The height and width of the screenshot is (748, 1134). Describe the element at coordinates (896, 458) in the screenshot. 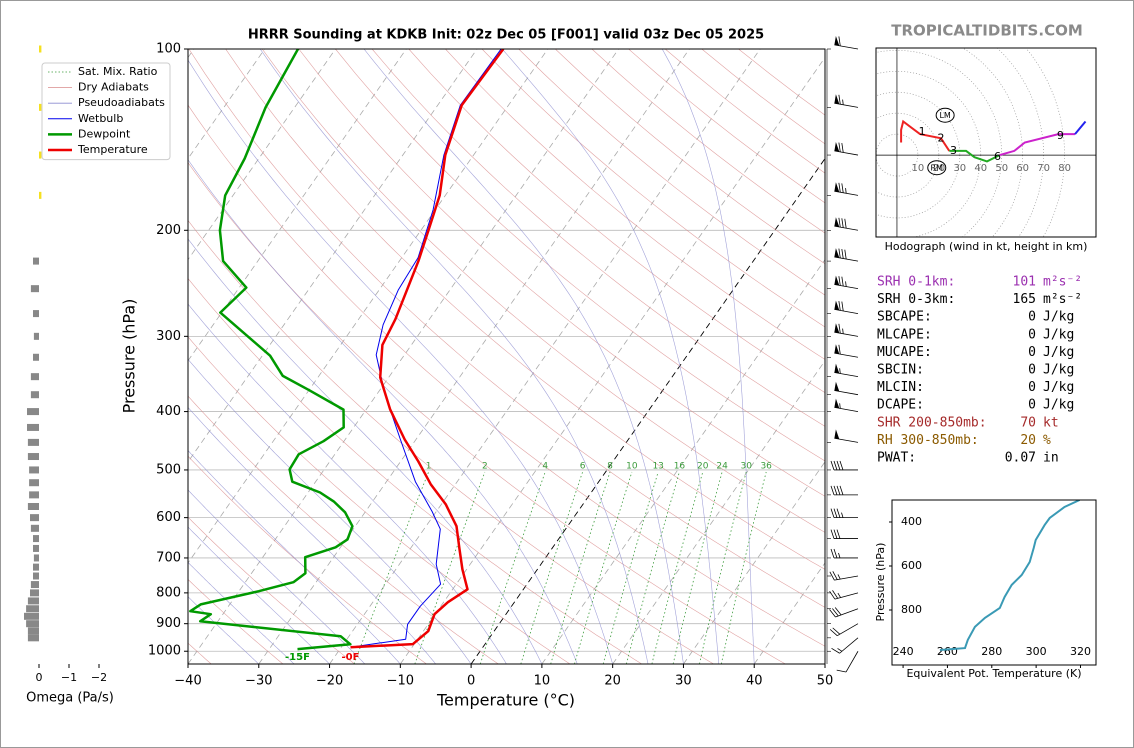

I see `index-label: PWAT:` at that location.